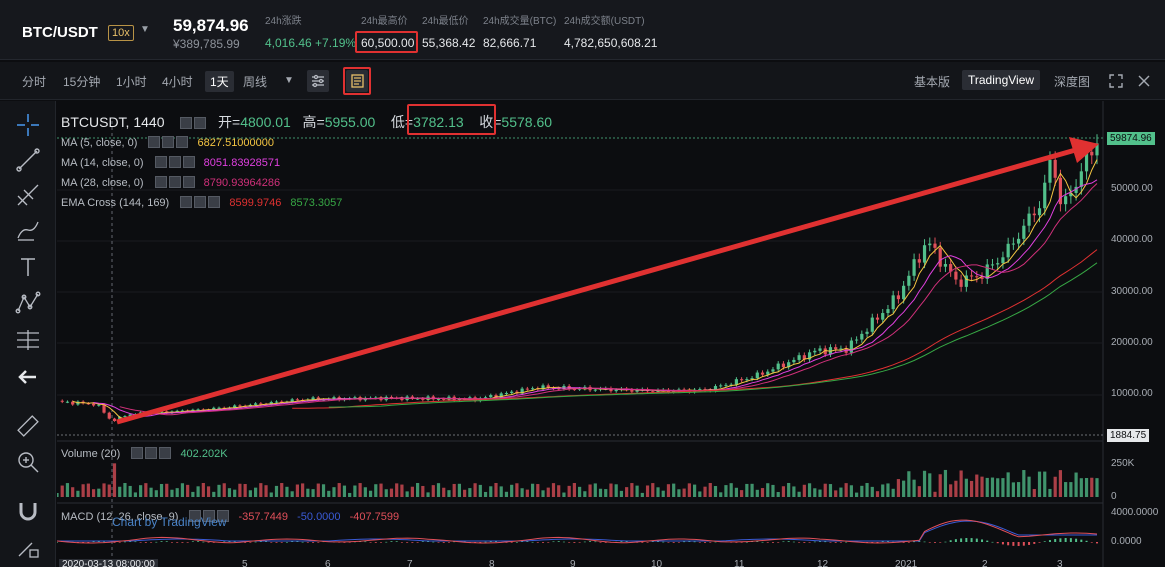  I want to click on trendline-icon, so click(28, 160).